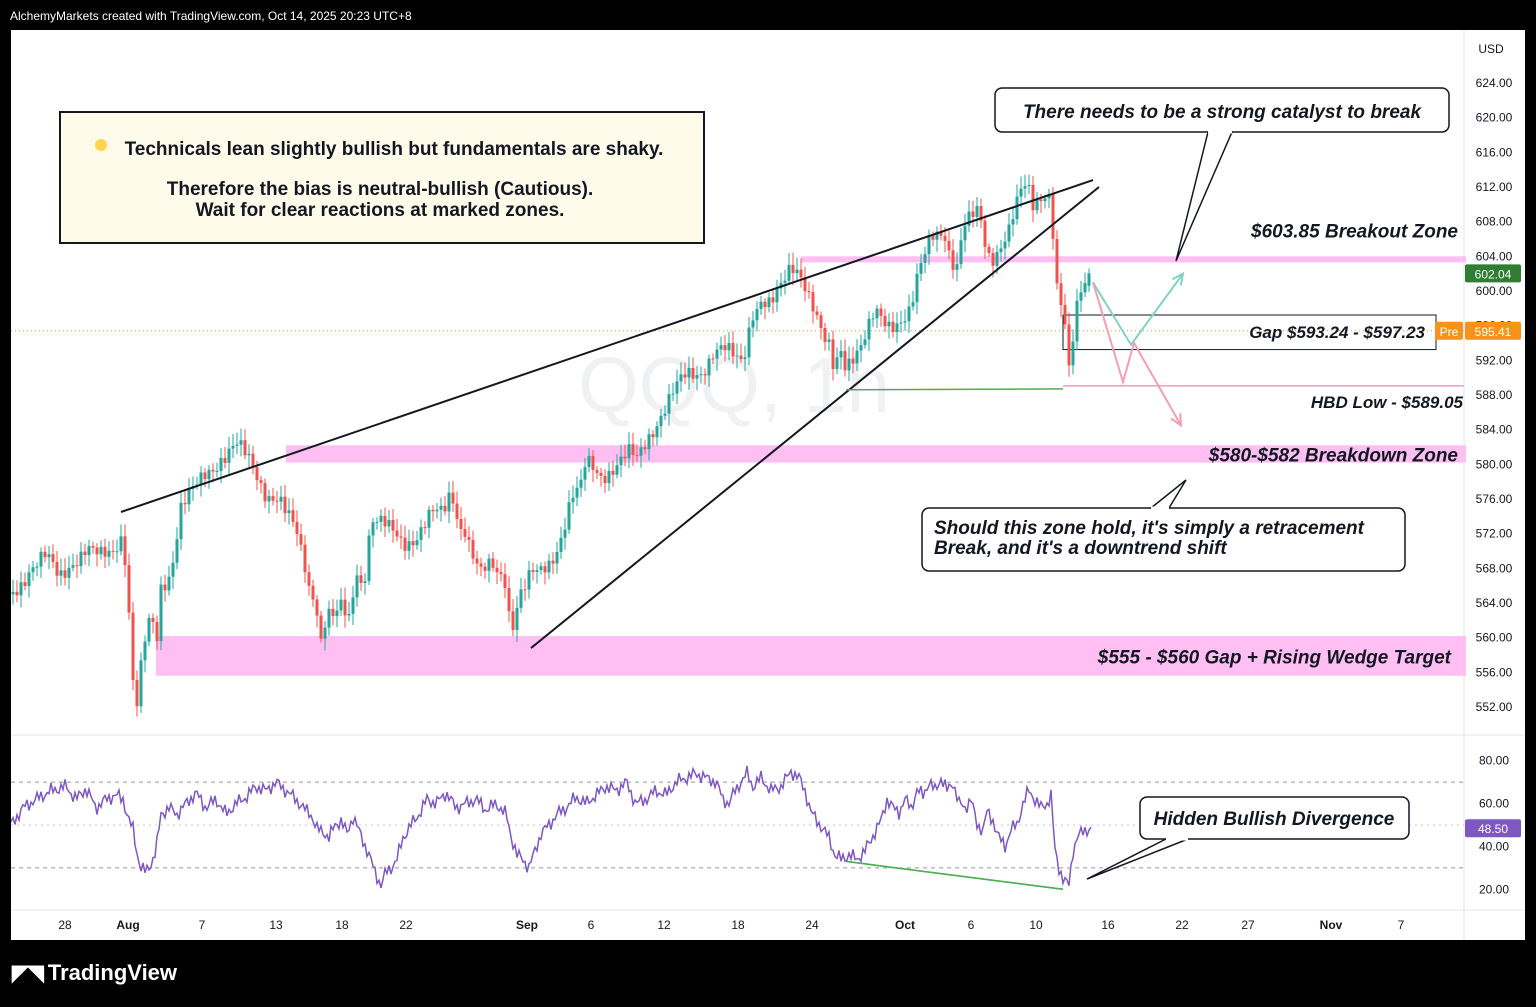 This screenshot has width=1536, height=1007. Describe the element at coordinates (1494, 568) in the screenshot. I see `price-tick-label: 568.00` at that location.